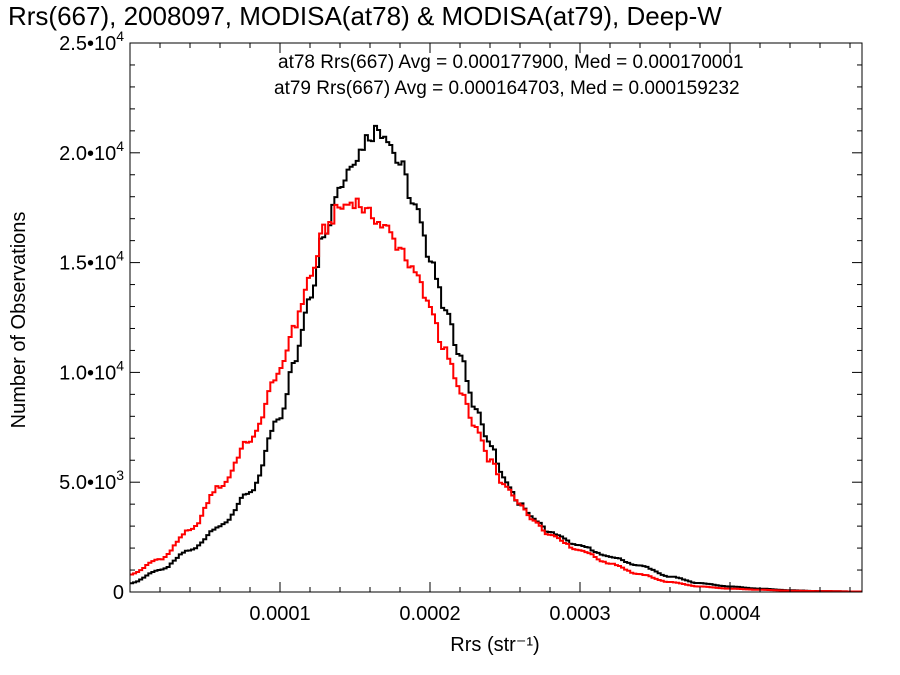  I want to click on y-tick-label: 0, so click(118, 593).